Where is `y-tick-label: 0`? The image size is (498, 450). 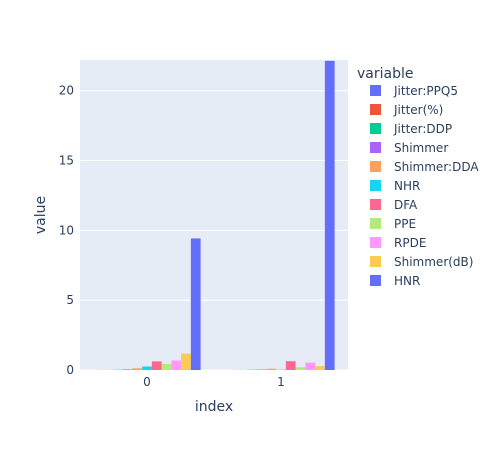
y-tick-label: 0 is located at coordinates (70, 370).